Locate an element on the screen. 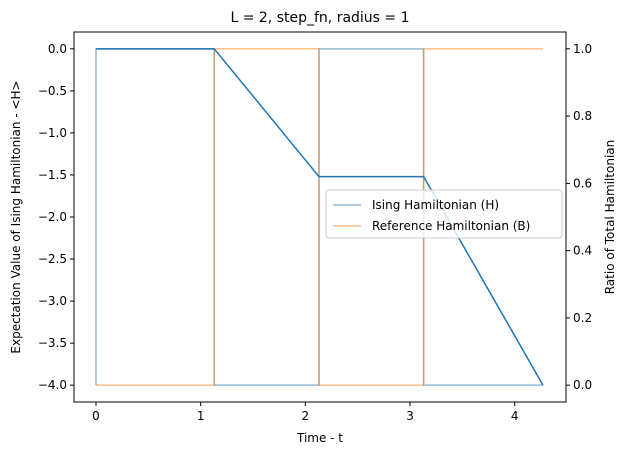  x-axis-label: Time - t is located at coordinates (319, 438).